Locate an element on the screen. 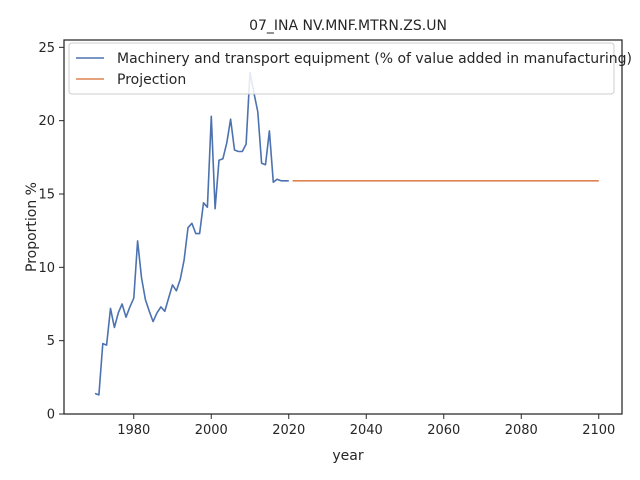 The width and height of the screenshot is (640, 480). x-tick-label: 2060 is located at coordinates (443, 430).